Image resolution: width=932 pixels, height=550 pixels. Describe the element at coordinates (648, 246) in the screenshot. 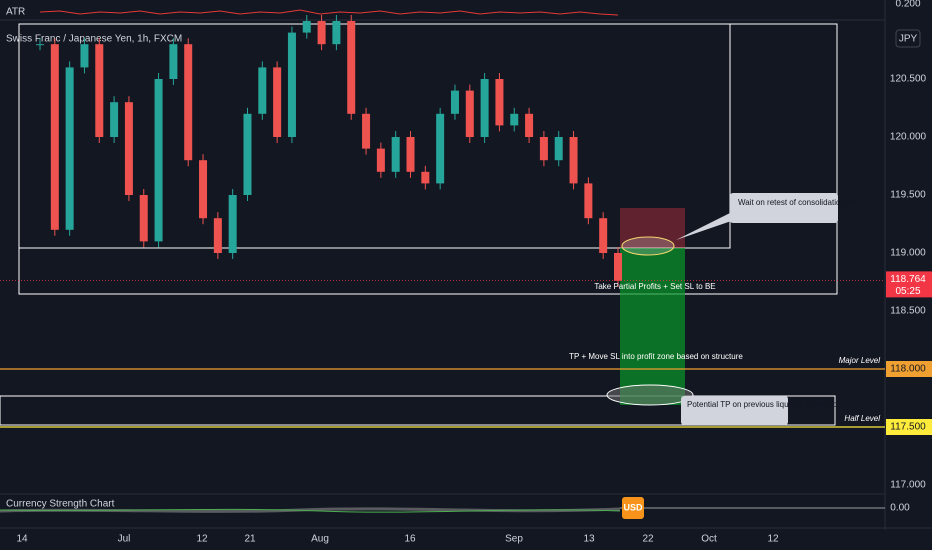

I see `retest-ellipse` at that location.